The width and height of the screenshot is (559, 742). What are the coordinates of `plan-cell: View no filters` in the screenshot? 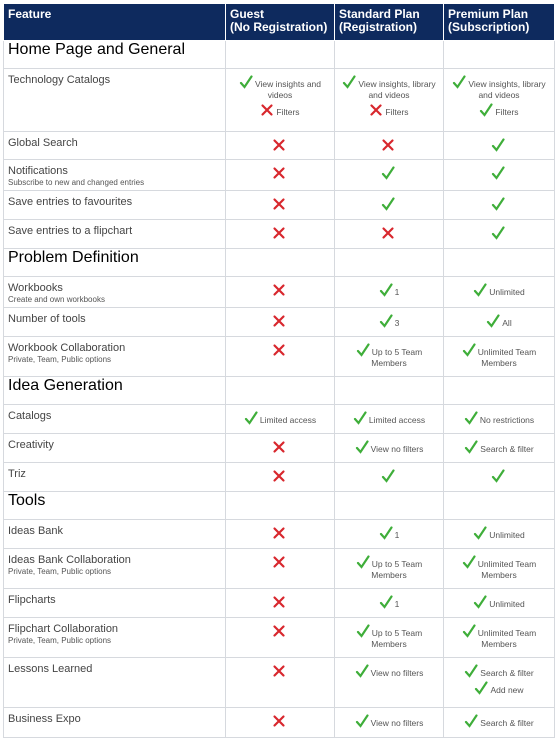 It's located at (389, 682).